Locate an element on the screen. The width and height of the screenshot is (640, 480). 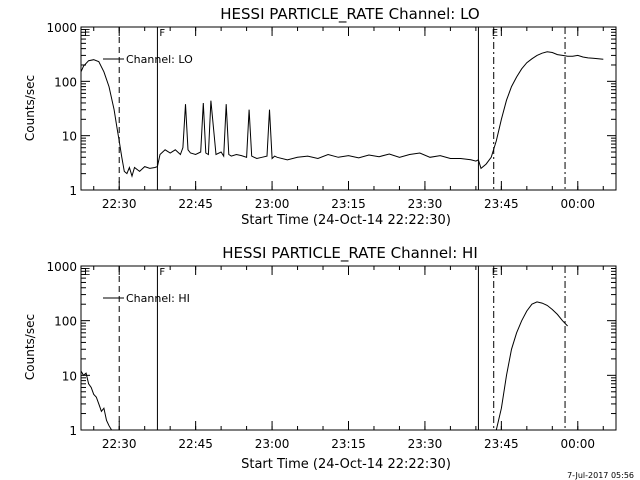
chart-title: HESSI PARTICLE_RATE Channel: LO is located at coordinates (349, 14).